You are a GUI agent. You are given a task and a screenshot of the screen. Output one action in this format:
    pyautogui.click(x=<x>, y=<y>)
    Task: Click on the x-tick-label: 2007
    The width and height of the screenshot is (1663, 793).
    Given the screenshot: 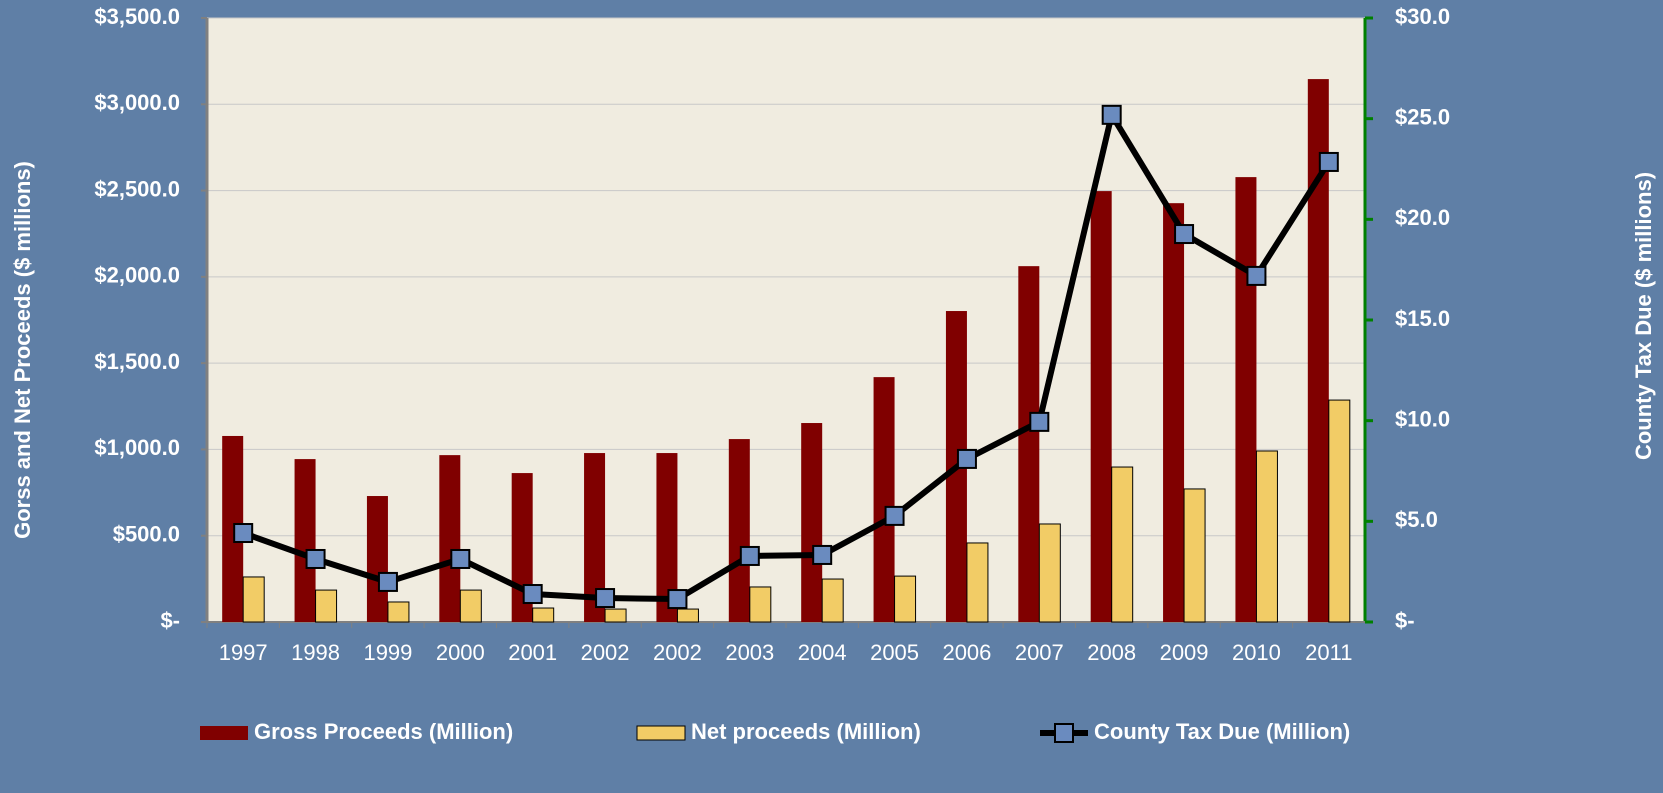 What is the action you would take?
    pyautogui.click(x=1039, y=652)
    